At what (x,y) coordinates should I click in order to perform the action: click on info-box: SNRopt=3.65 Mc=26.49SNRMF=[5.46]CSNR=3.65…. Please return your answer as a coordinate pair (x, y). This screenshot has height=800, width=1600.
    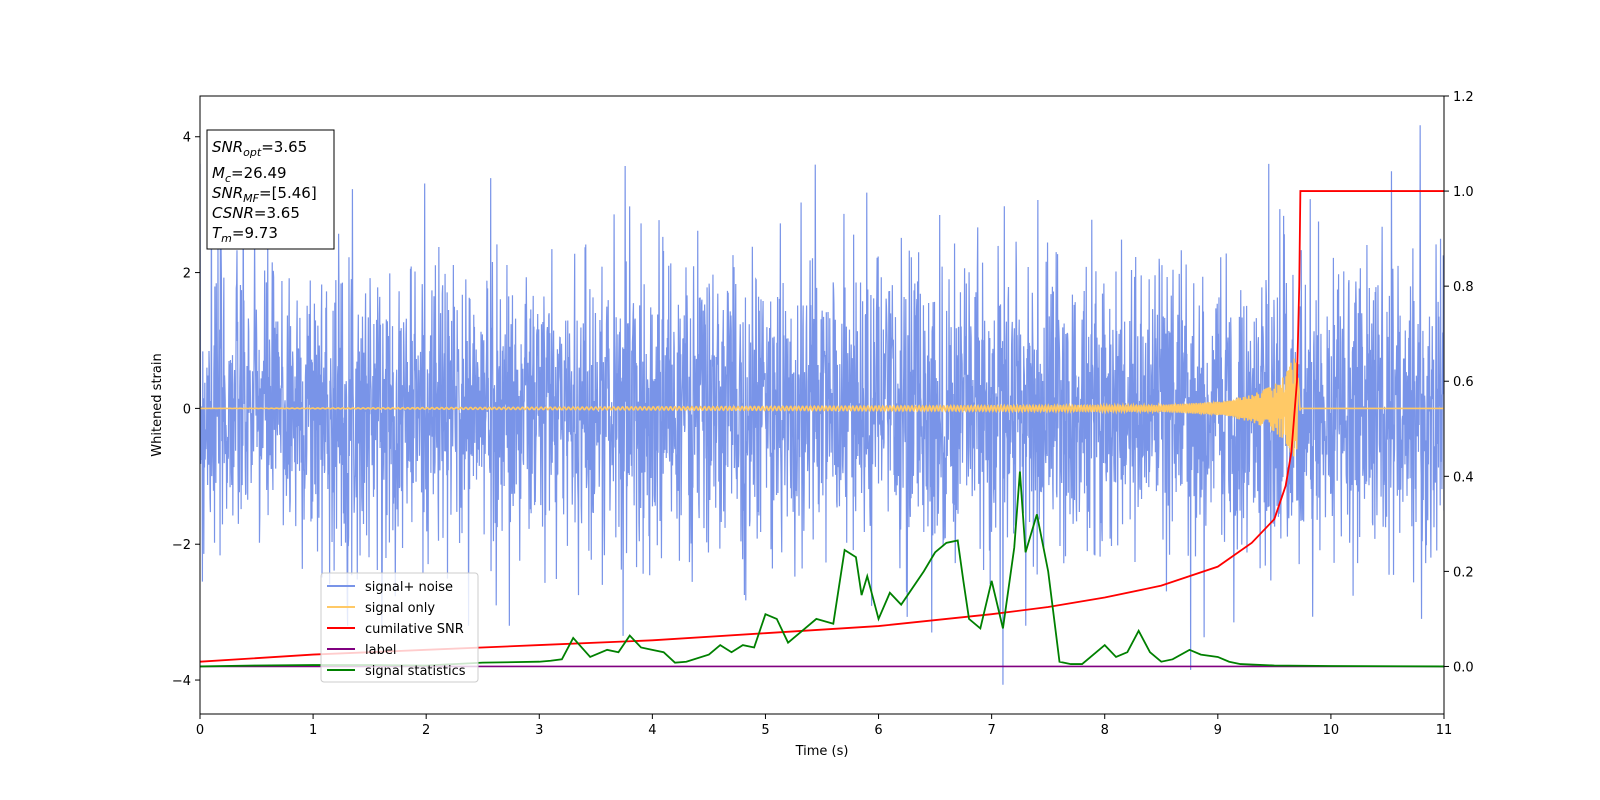
    Looking at the image, I should click on (270, 189).